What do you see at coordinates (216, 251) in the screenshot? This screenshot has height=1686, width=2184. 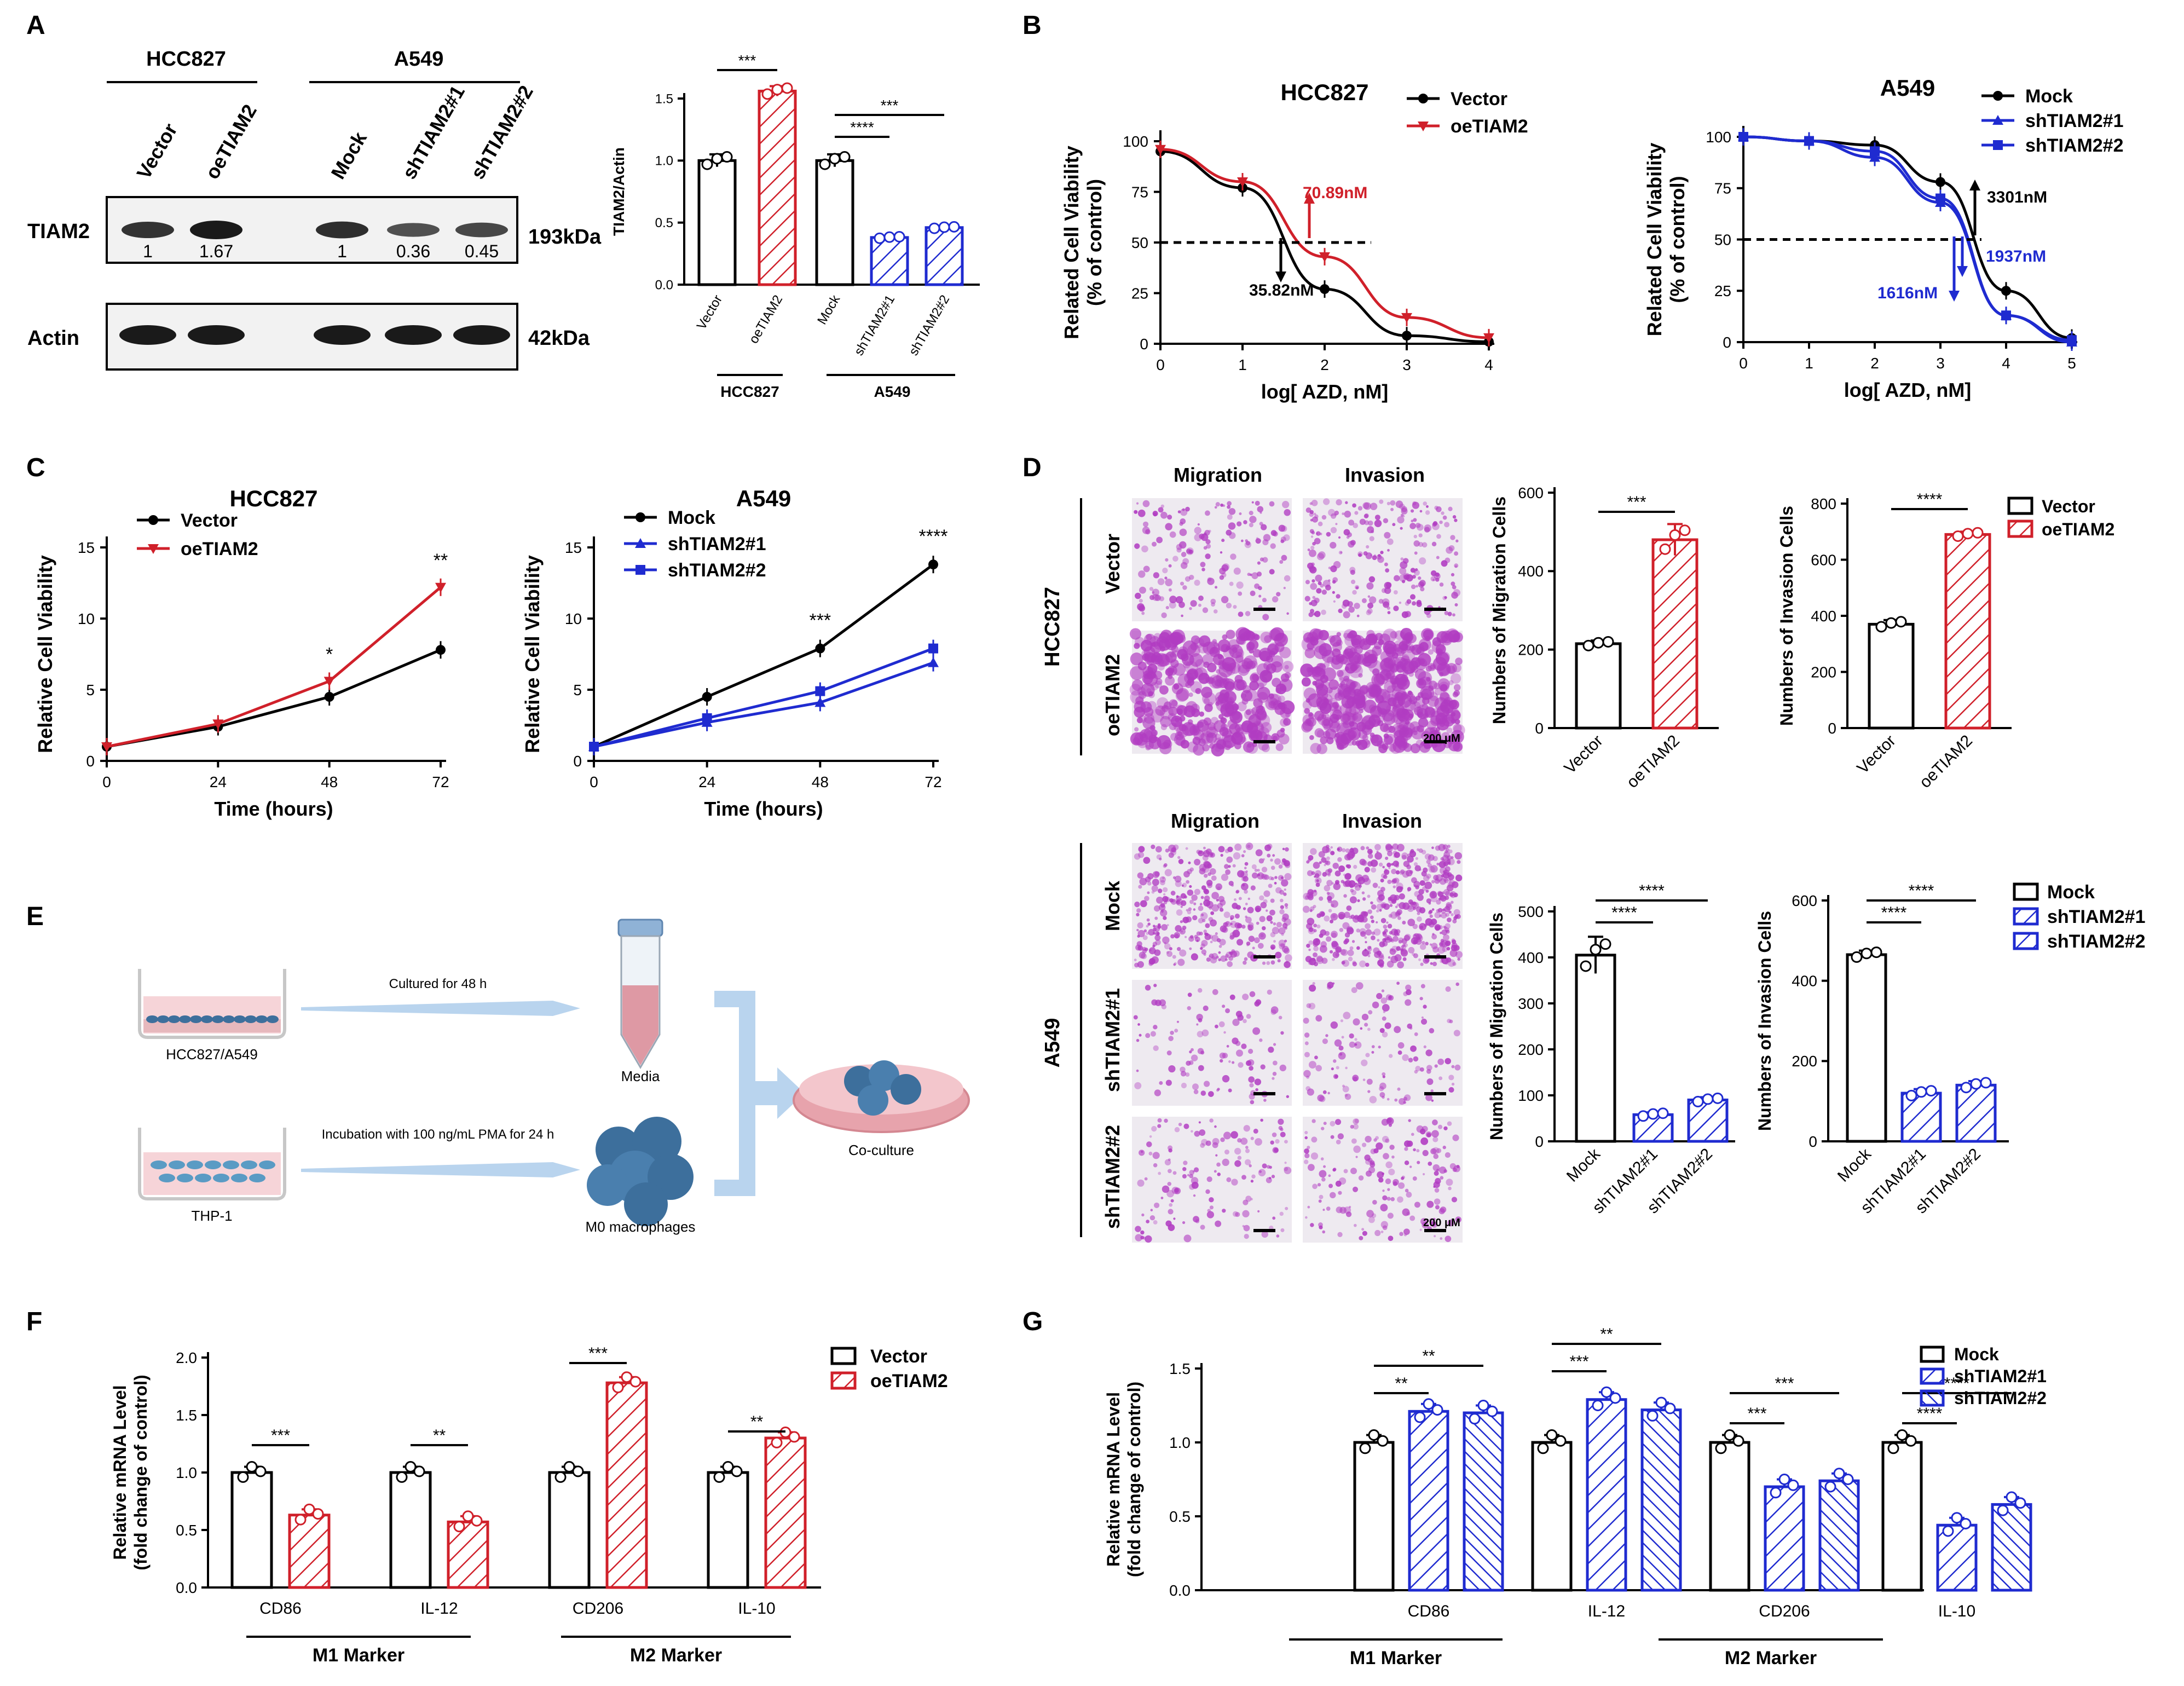 I see `blot-band-value: 1.67` at bounding box center [216, 251].